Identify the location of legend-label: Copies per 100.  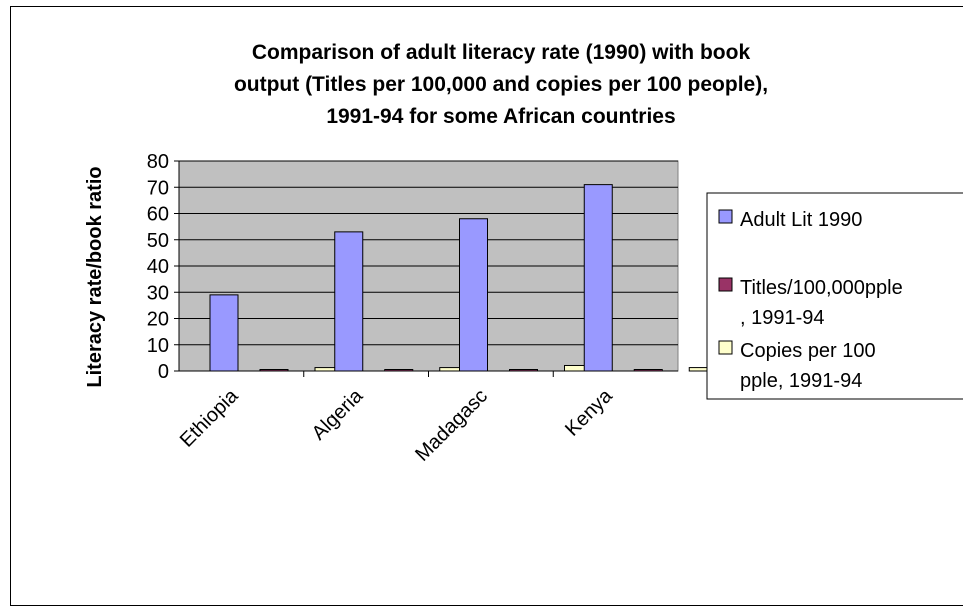
(808, 351).